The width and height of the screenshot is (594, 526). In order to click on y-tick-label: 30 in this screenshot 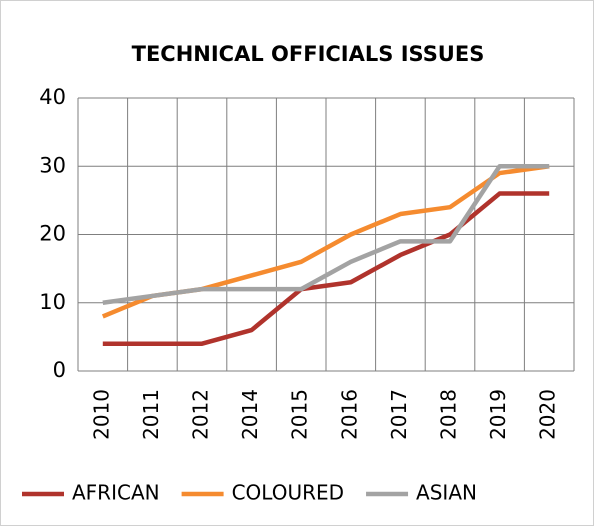, I will do `click(52, 165)`.